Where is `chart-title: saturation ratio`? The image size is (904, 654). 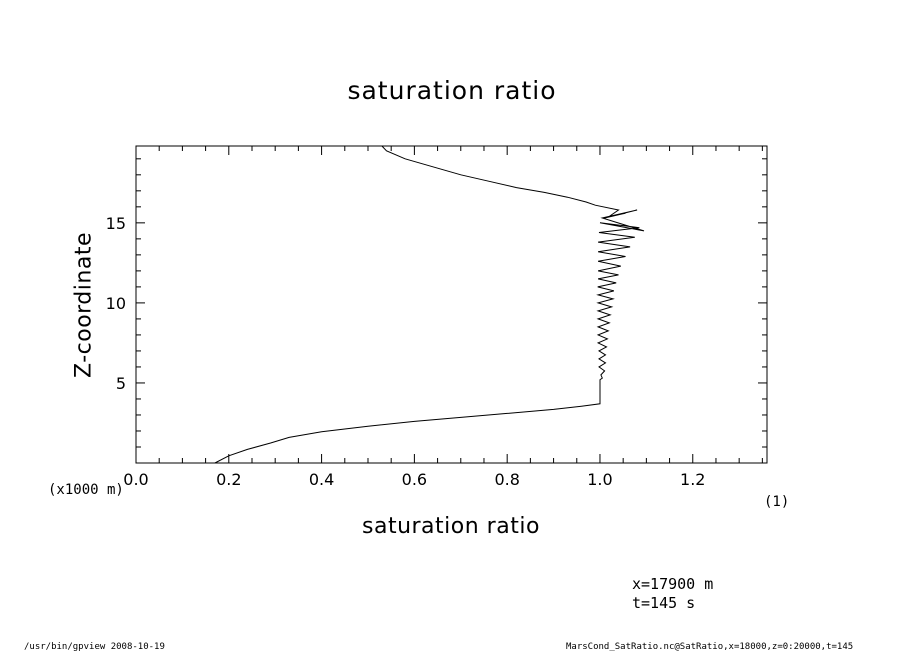
chart-title: saturation ratio is located at coordinates (452, 90).